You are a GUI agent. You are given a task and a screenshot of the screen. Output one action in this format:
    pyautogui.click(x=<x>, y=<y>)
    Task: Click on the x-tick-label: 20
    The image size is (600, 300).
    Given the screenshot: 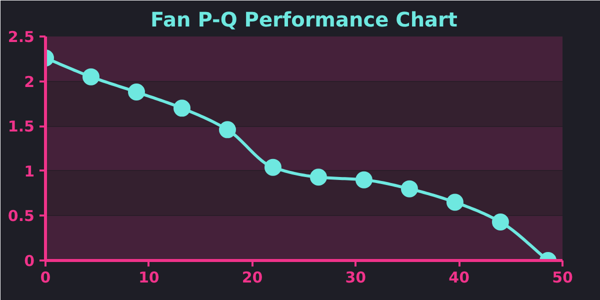 What is the action you would take?
    pyautogui.click(x=252, y=277)
    